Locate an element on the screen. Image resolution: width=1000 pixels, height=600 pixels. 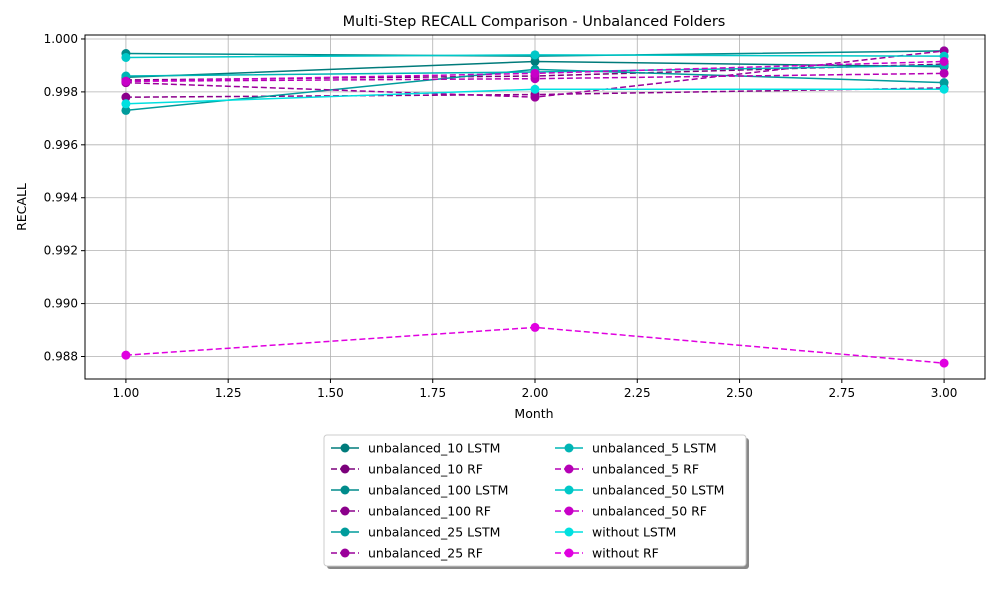
y-tick-label: 0.990 is located at coordinates (61, 304).